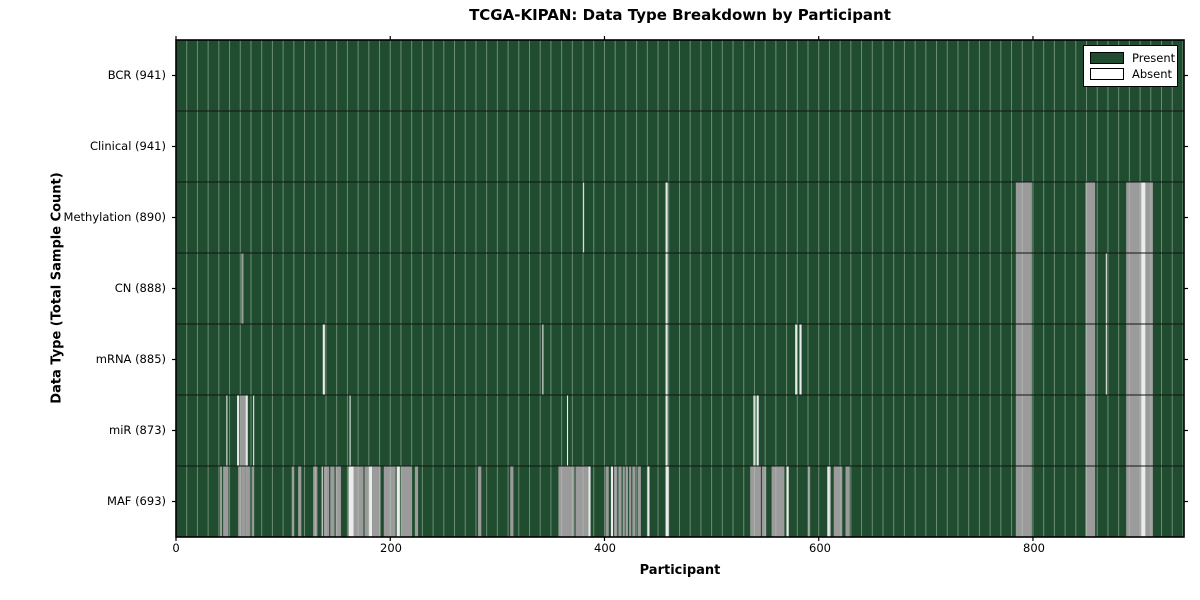  I want to click on y-tick-label-bcr: BCR (941), so click(136, 75).